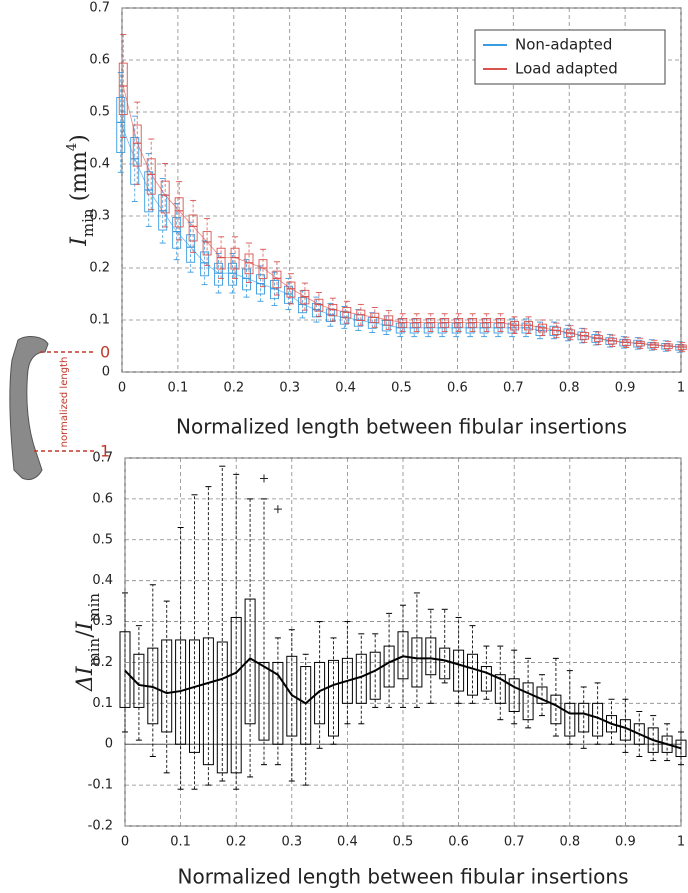  I want to click on y-axis-label: Imin (mm4), so click(81, 190).